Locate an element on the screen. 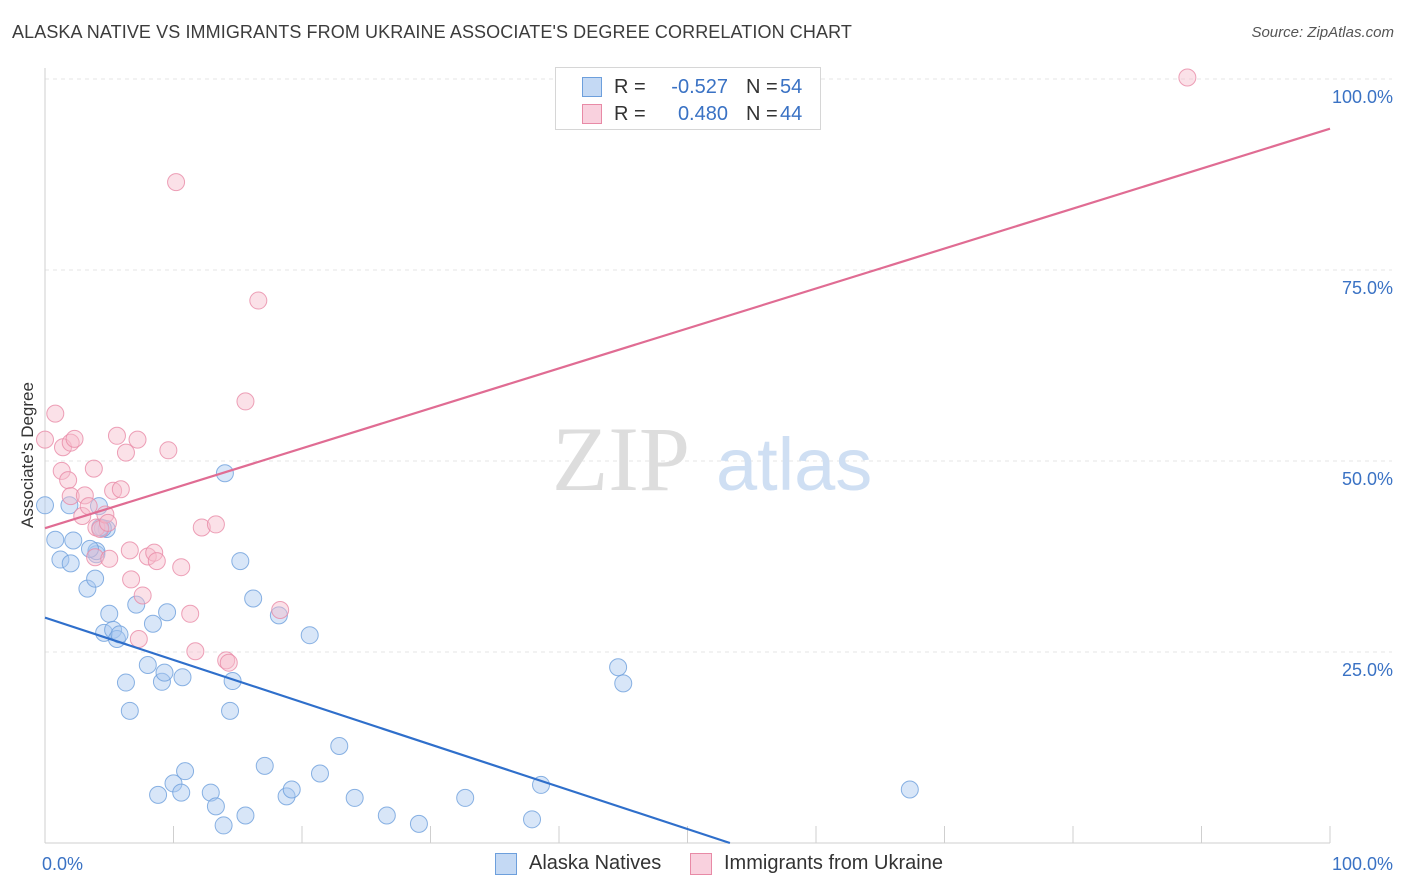 Image resolution: width=1406 pixels, height=892 pixels. legend-row-ukraine: R = 0.480 N = 44 is located at coordinates (692, 114).